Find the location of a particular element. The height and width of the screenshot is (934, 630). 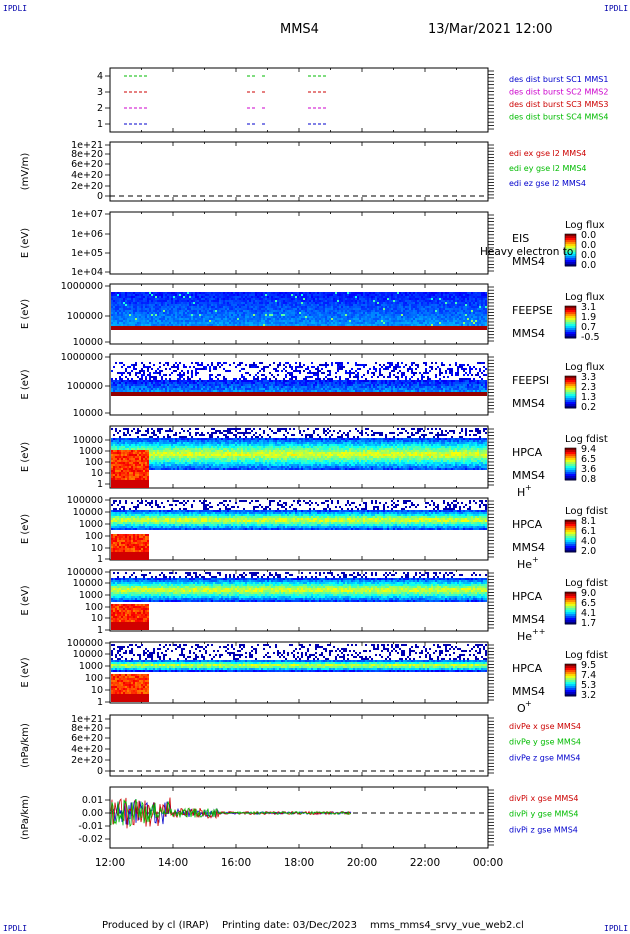

colorbar-swatch is located at coordinates (570, 319).